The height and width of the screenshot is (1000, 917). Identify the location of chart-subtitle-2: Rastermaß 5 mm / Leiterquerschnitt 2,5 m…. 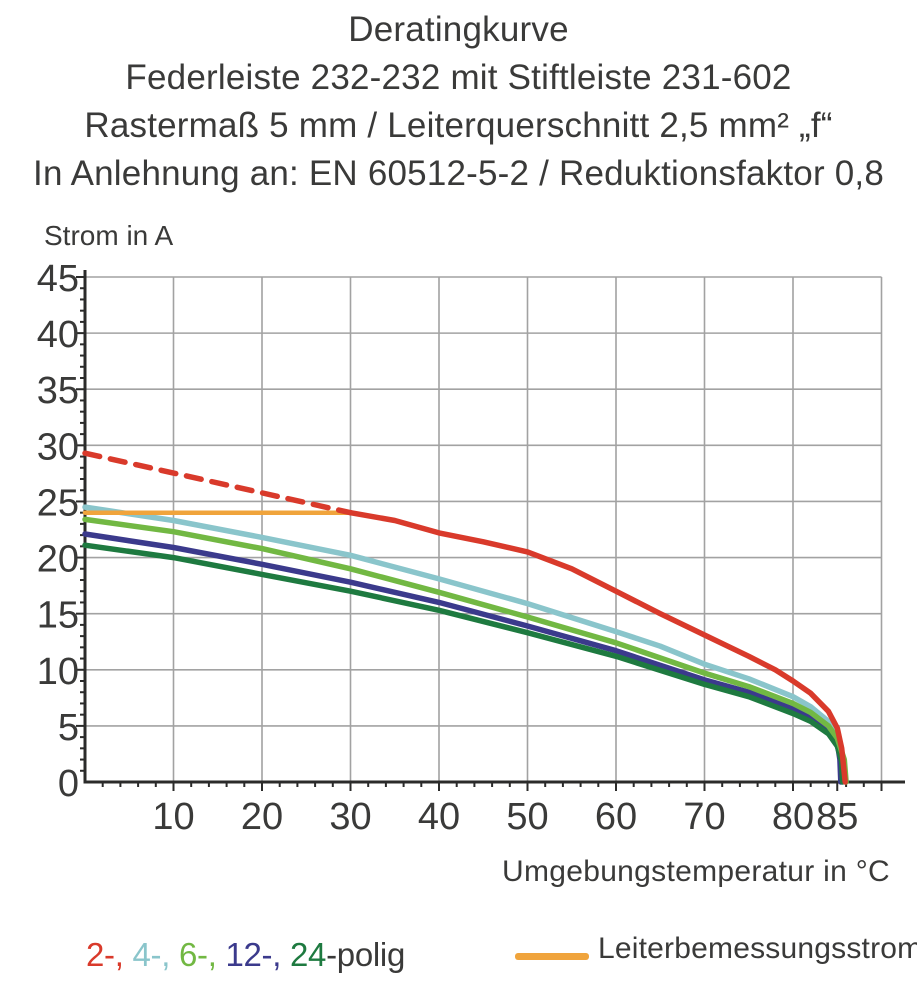
(458, 125).